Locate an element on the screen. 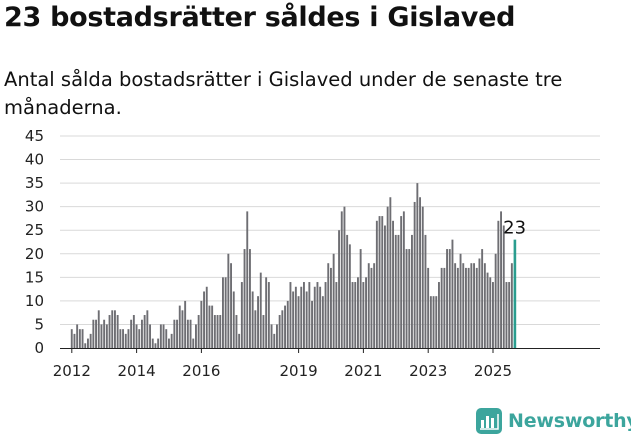 The width and height of the screenshot is (631, 439). newsworthy-logo-icon is located at coordinates (489, 421).